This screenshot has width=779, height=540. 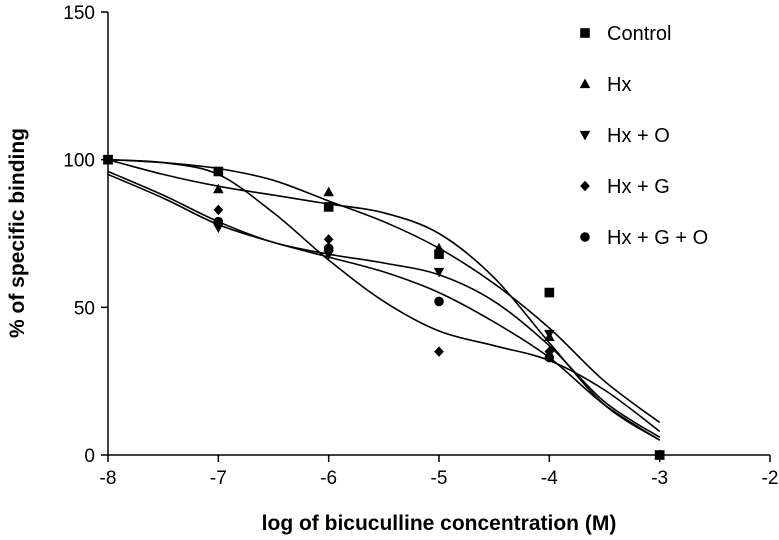 I want to click on legend-label: Hx, so click(x=619, y=85).